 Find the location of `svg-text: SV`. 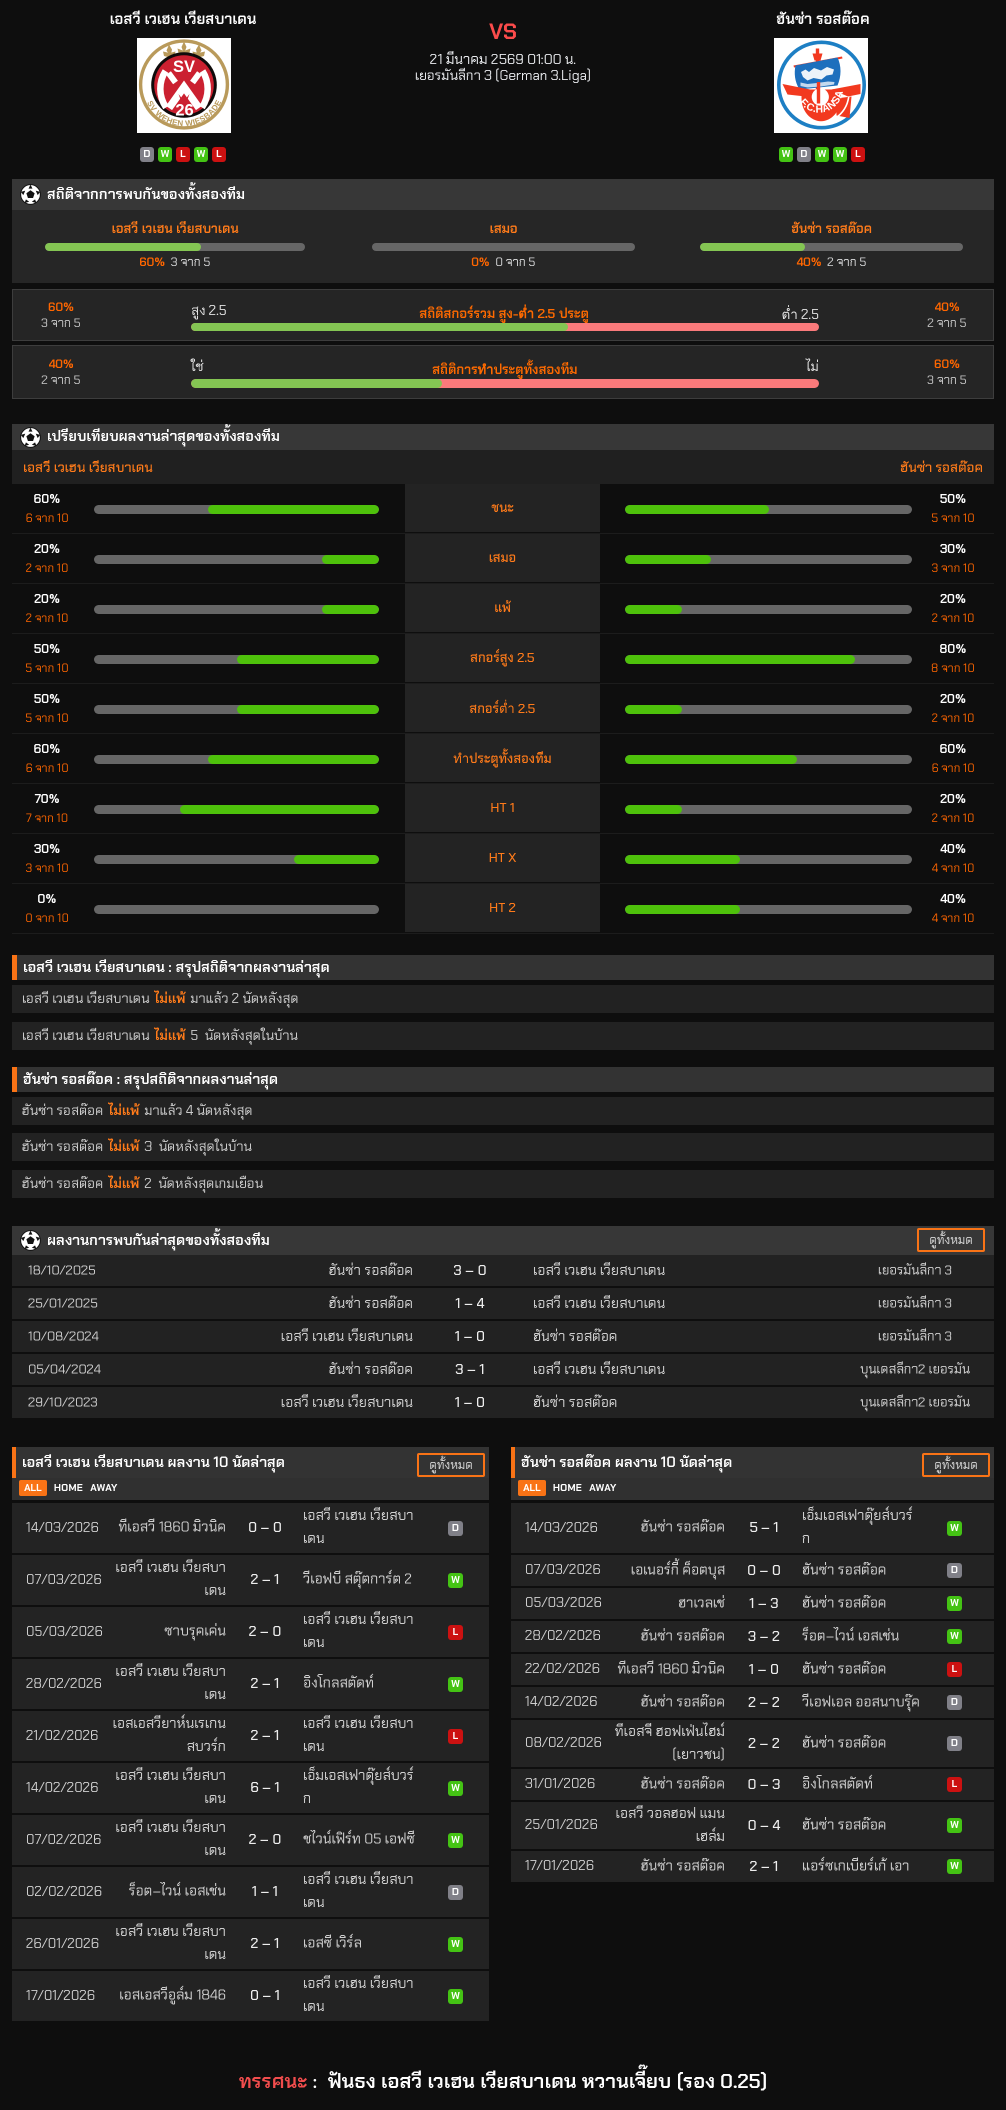

svg-text: SV is located at coordinates (184, 67).